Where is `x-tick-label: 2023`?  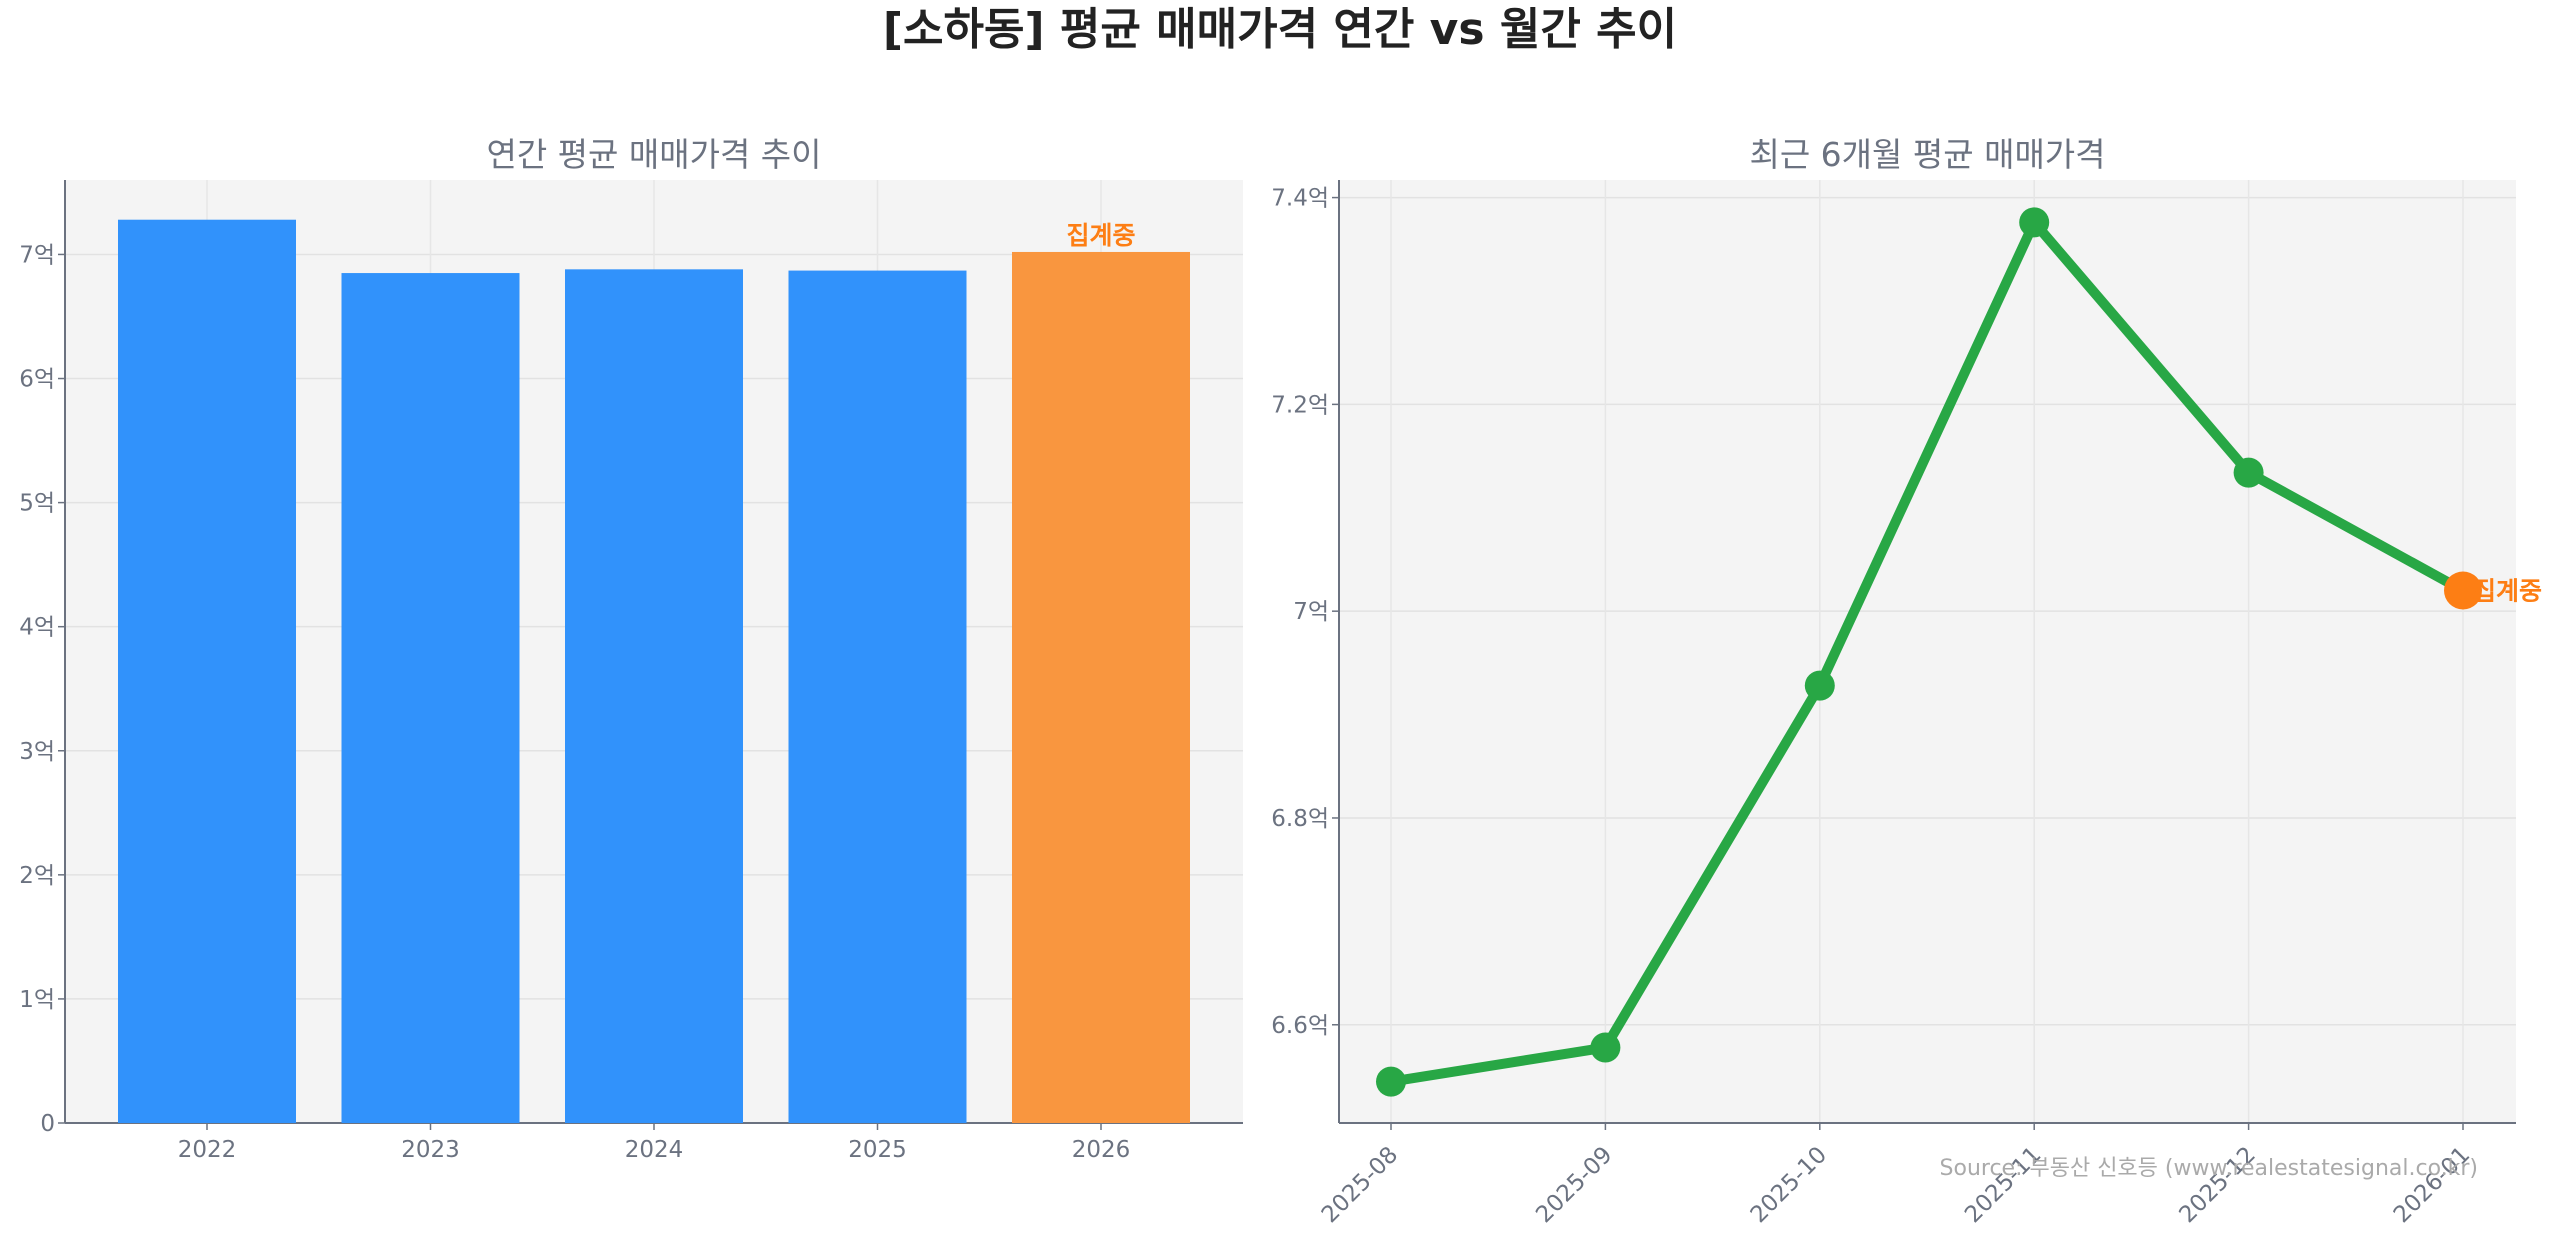
x-tick-label: 2023 is located at coordinates (430, 1150).